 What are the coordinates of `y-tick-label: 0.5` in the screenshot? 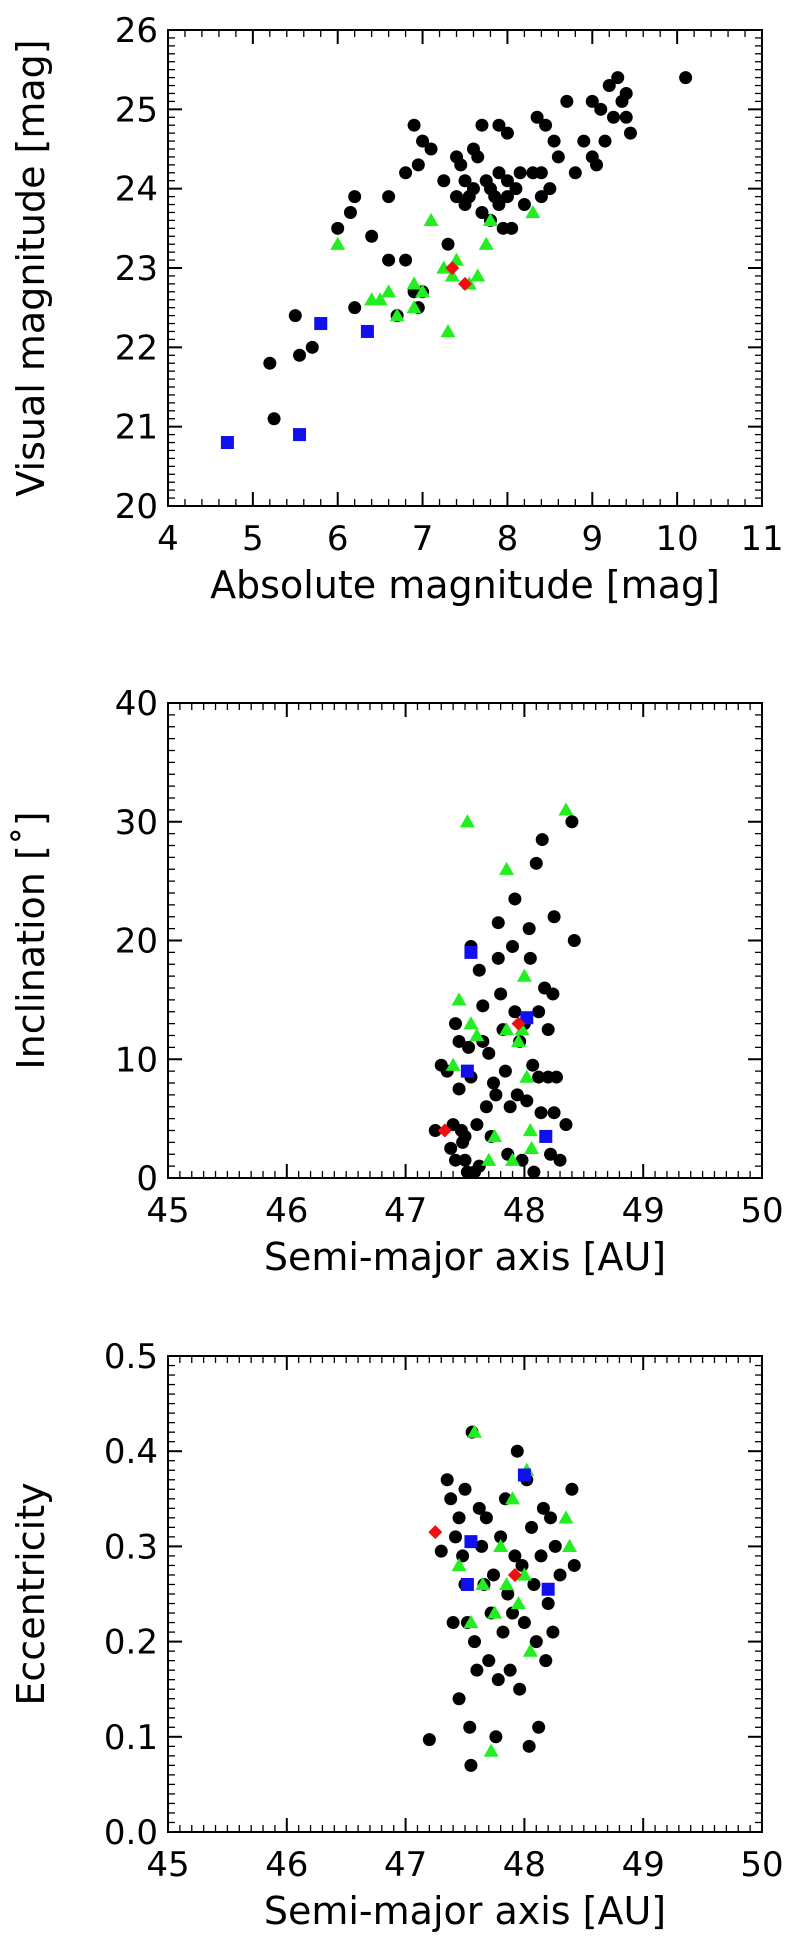 It's located at (131, 1357).